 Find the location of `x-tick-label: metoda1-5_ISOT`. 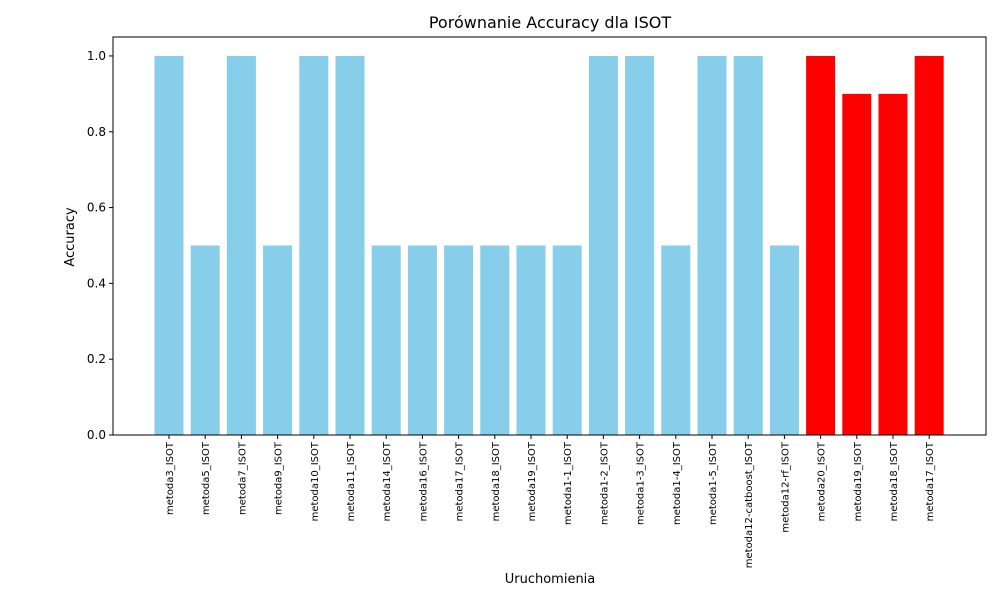

x-tick-label: metoda1-5_ISOT is located at coordinates (713, 483).